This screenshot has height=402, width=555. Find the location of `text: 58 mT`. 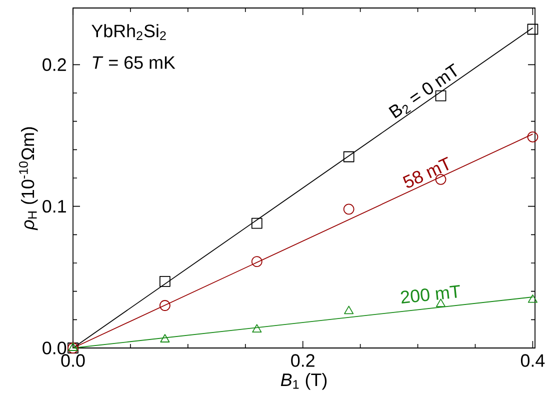

text: 58 mT is located at coordinates (425, 172).